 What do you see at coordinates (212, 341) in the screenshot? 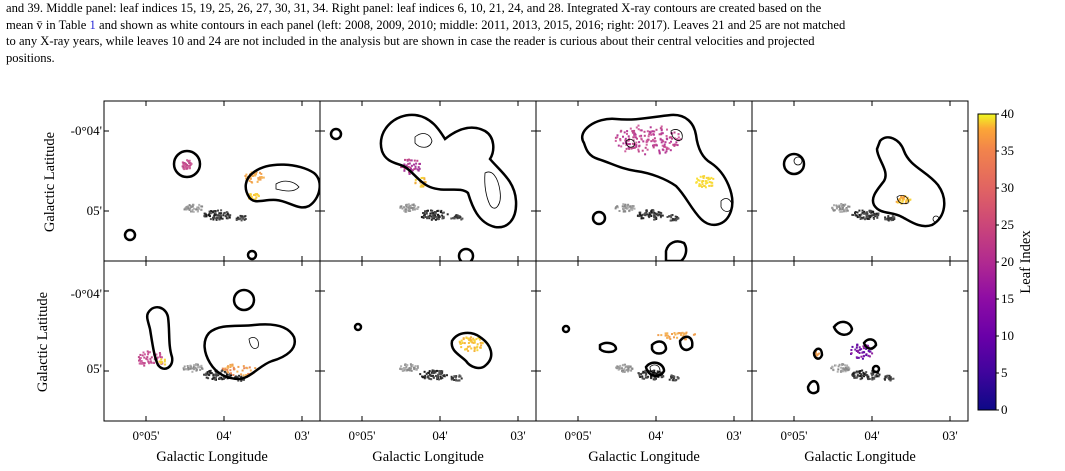
I see `panel-2013` at bounding box center [212, 341].